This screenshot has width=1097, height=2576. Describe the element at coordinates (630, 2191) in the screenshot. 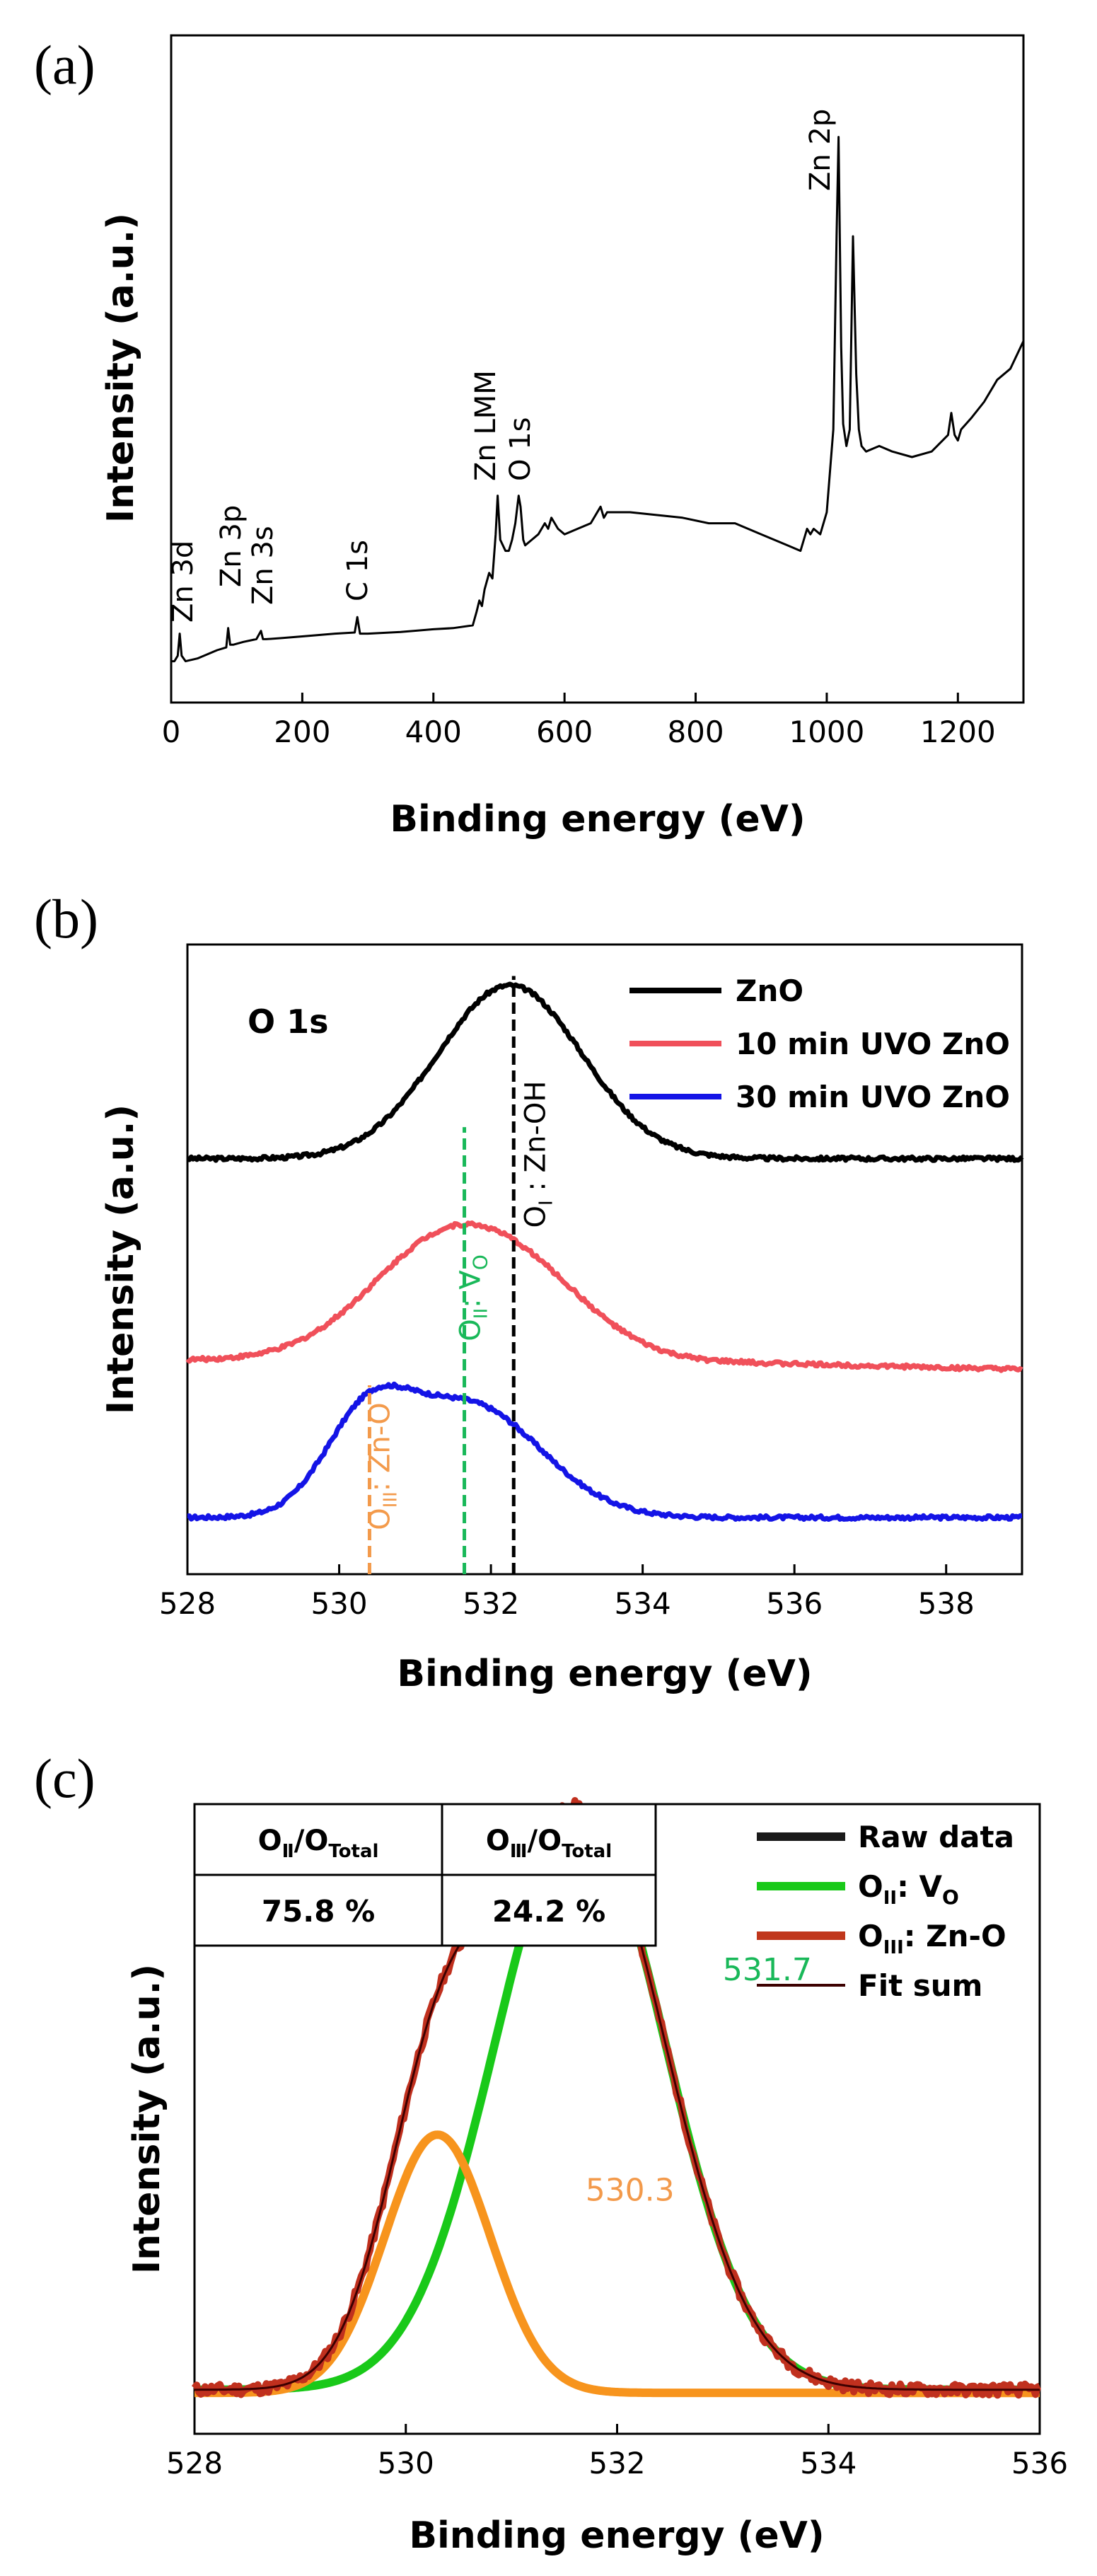

I see `peak-label-530-3: 530.3` at that location.